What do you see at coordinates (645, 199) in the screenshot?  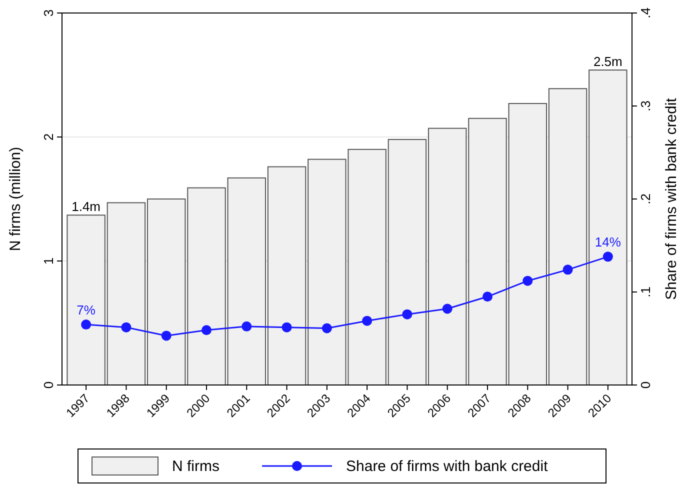 I see `y2-tick-label: .2` at bounding box center [645, 199].